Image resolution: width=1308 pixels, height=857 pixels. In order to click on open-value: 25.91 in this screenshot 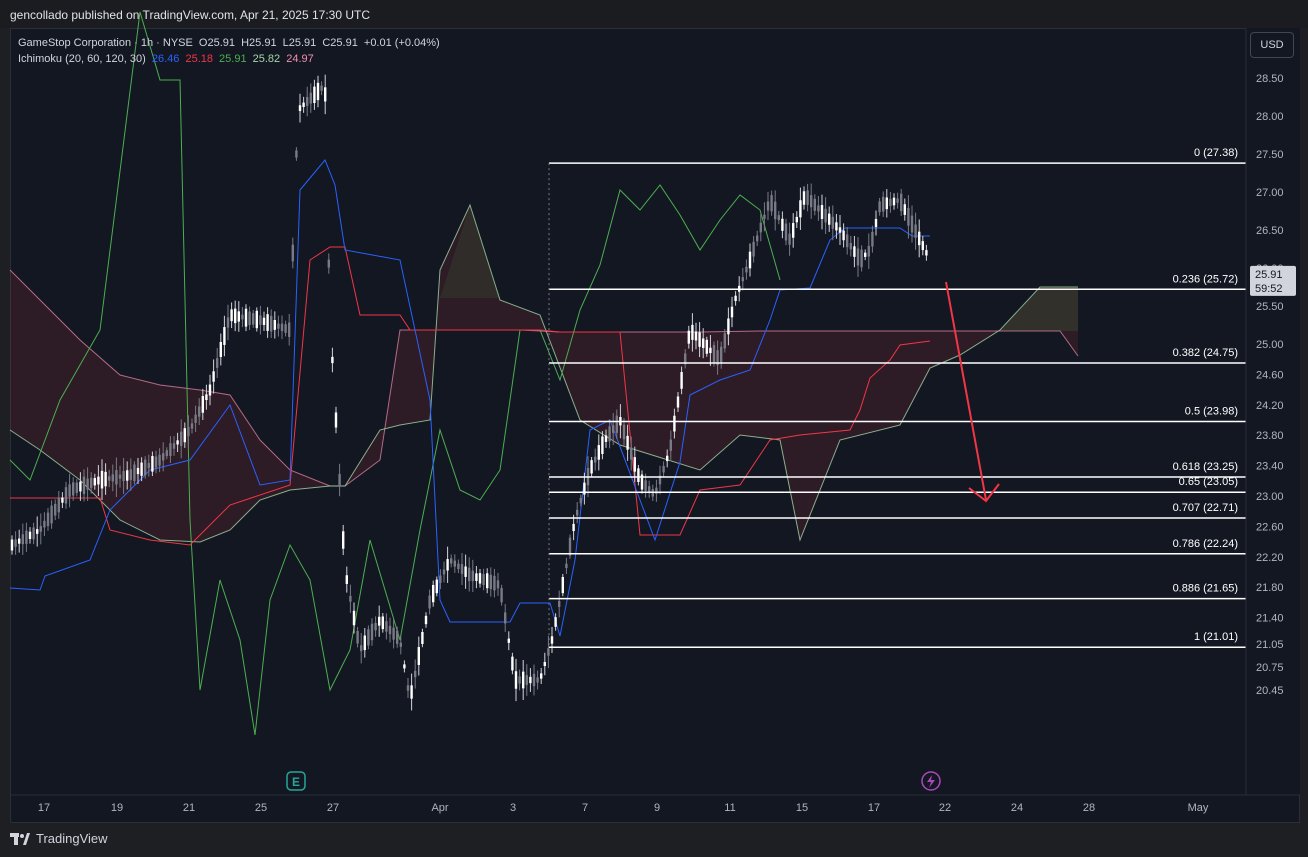, I will do `click(221, 43)`.